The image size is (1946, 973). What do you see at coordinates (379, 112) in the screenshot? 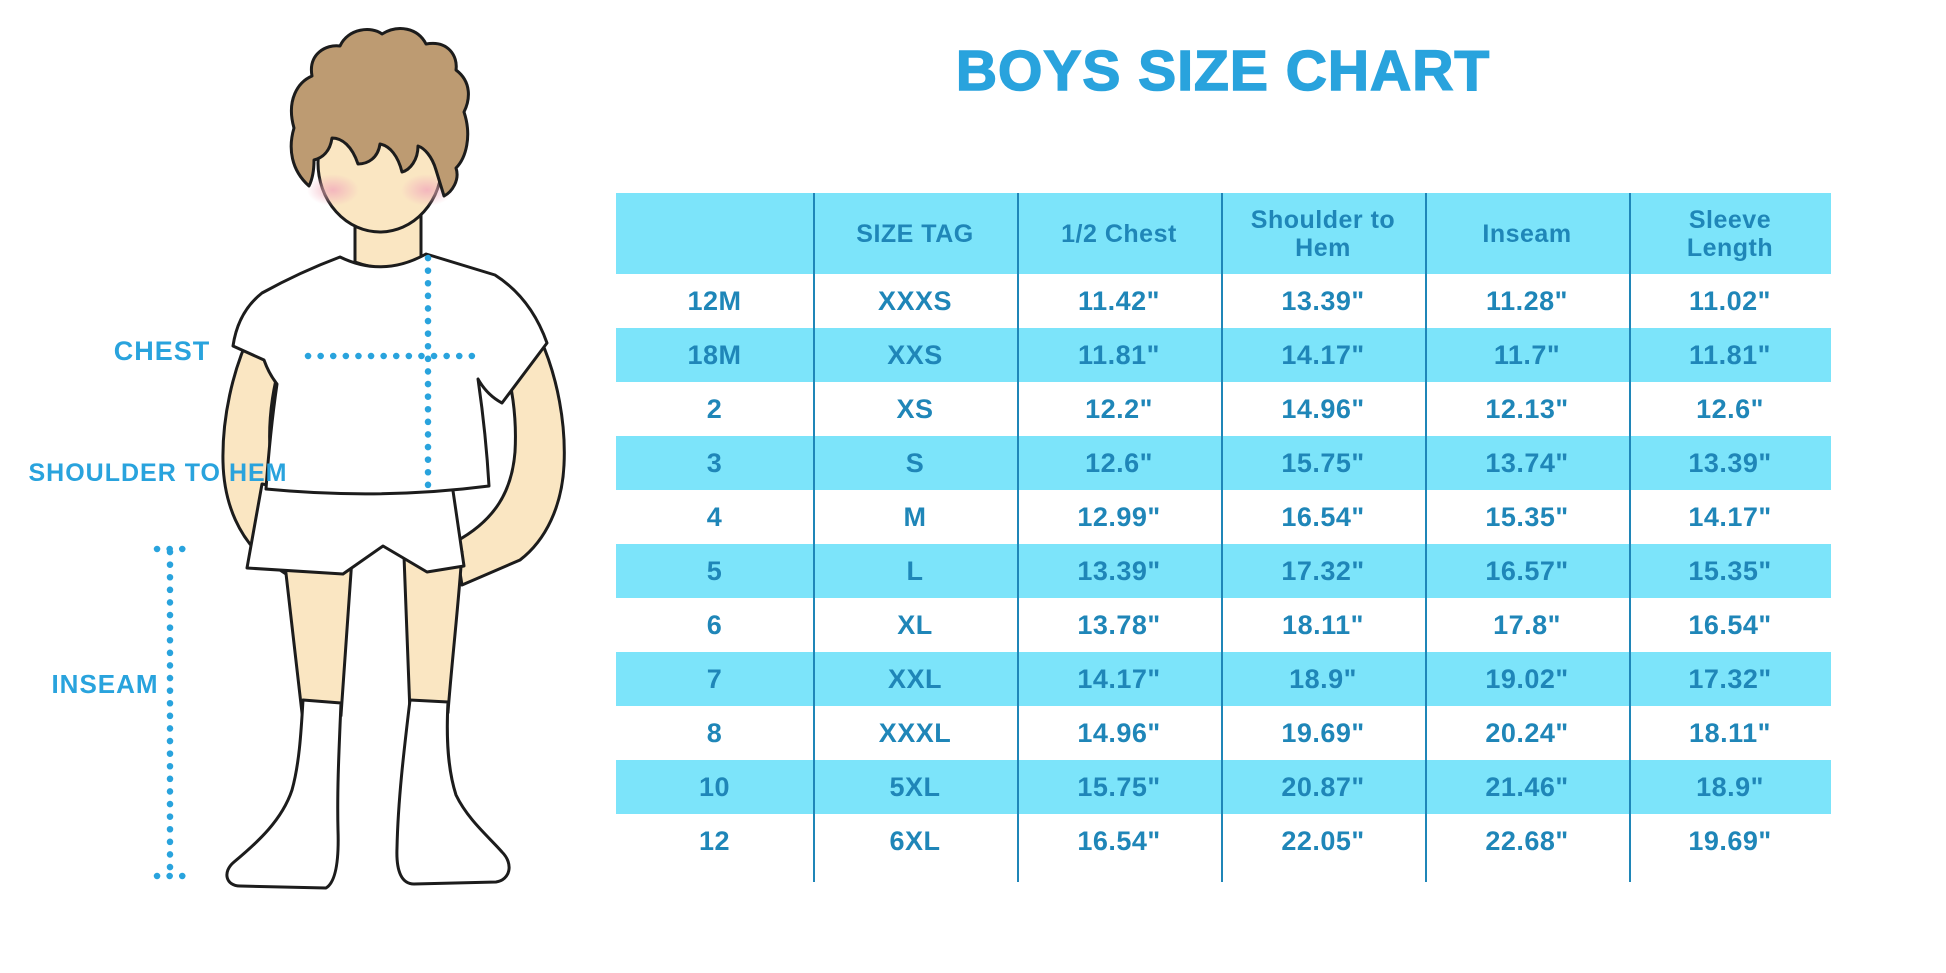
I see `boy-hair` at bounding box center [379, 112].